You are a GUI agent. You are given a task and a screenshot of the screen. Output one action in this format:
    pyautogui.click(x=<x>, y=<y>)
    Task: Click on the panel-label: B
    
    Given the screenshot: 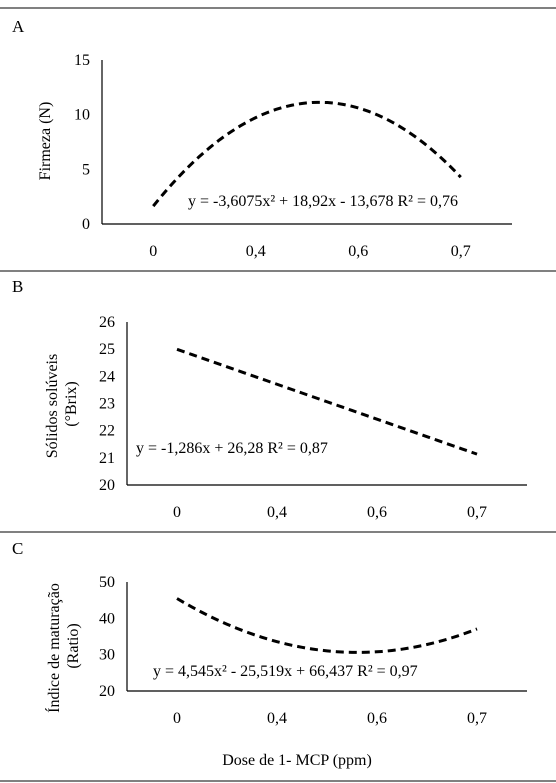 What is the action you would take?
    pyautogui.click(x=17, y=286)
    